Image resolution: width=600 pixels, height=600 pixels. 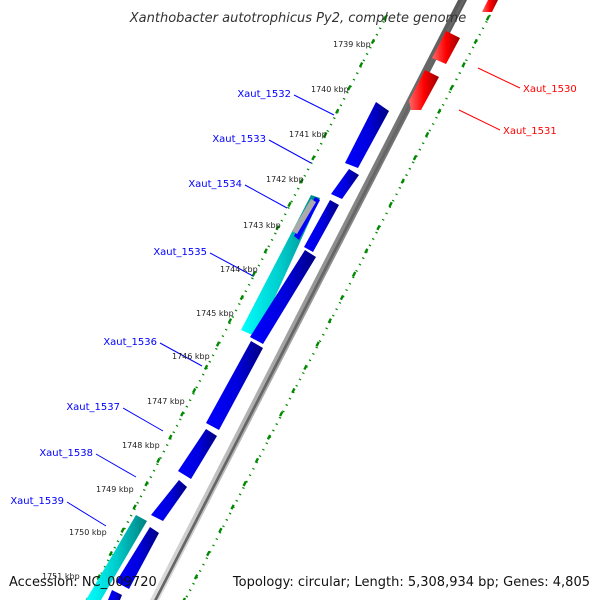 I want to click on gene-label-xaut-1533: Xaut_1533, so click(x=239, y=139).